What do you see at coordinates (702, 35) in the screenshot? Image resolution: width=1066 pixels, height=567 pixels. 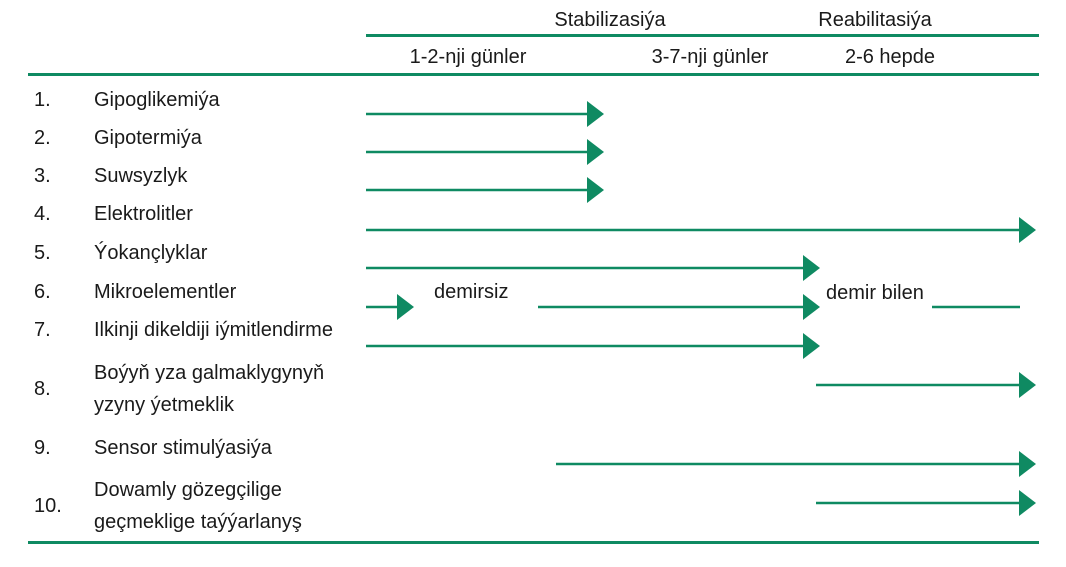 I see `header-top-rule` at bounding box center [702, 35].